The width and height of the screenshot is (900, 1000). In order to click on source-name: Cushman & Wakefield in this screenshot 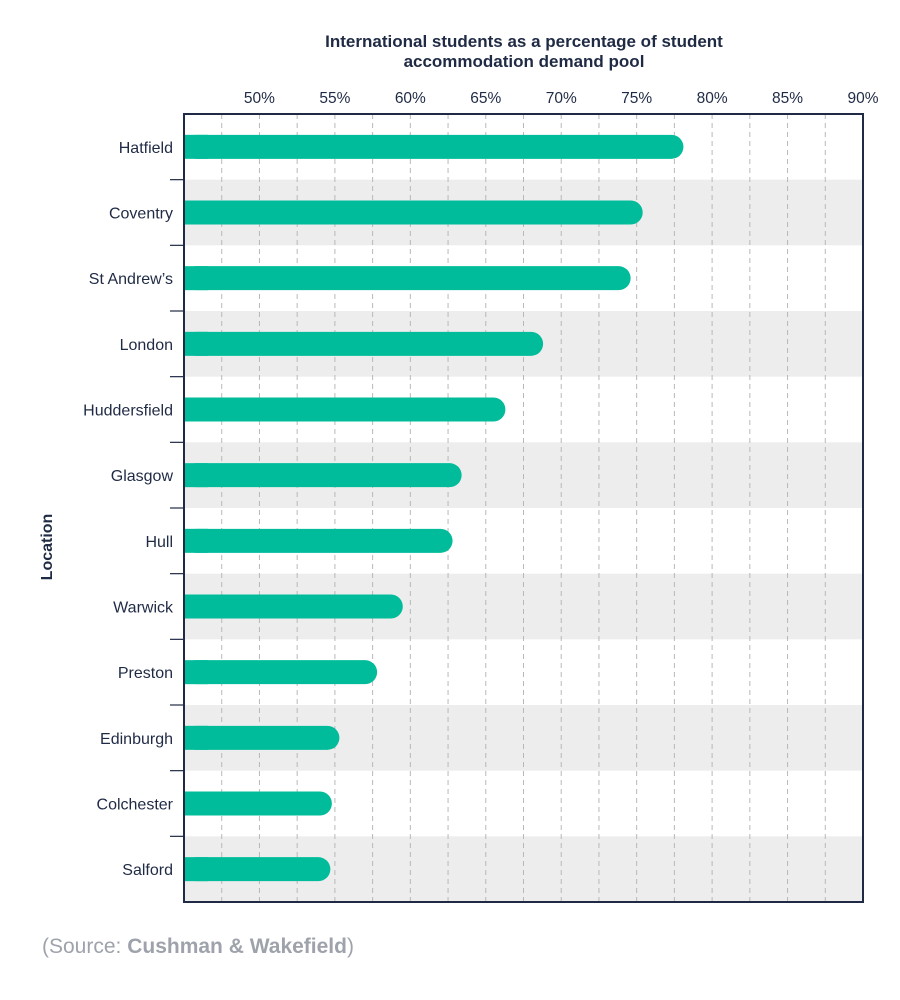, I will do `click(237, 946)`.